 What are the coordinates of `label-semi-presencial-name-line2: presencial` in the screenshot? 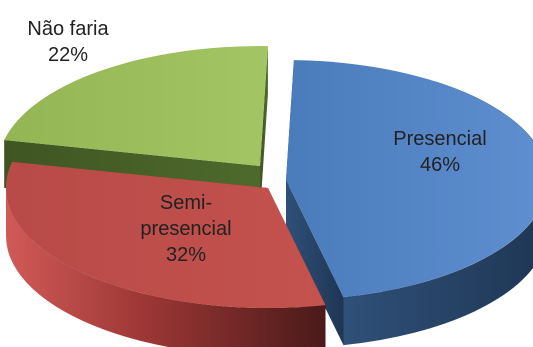 It's located at (186, 229).